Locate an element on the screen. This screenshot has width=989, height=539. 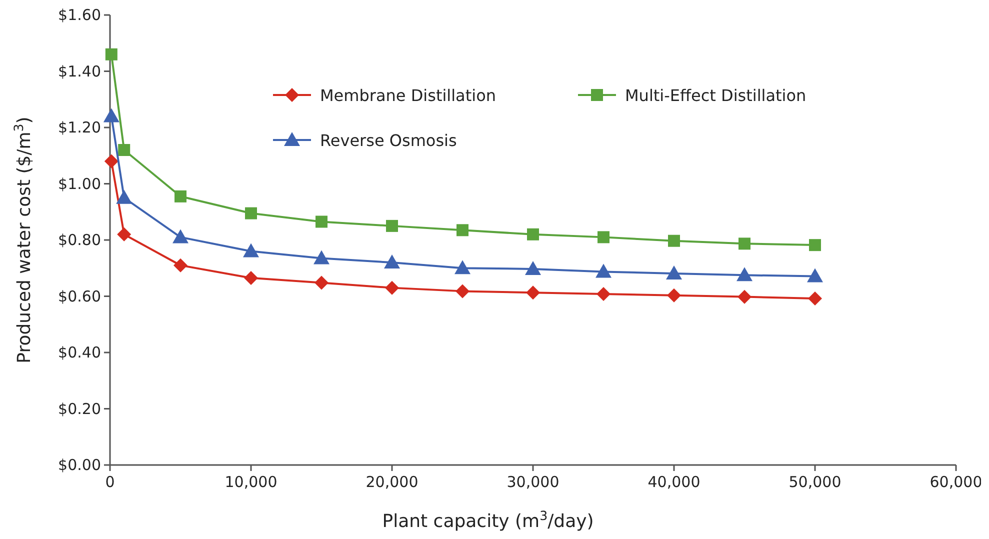
x-tick-label: 50,000 is located at coordinates (815, 482).